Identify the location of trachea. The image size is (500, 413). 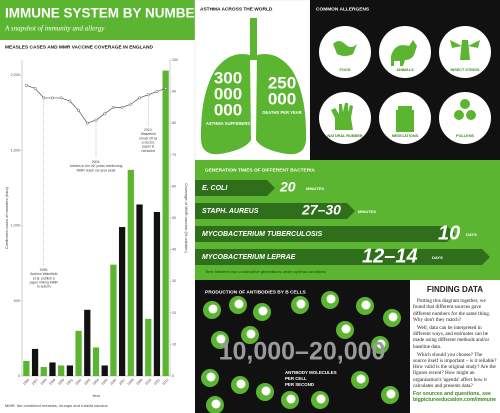
(253, 39).